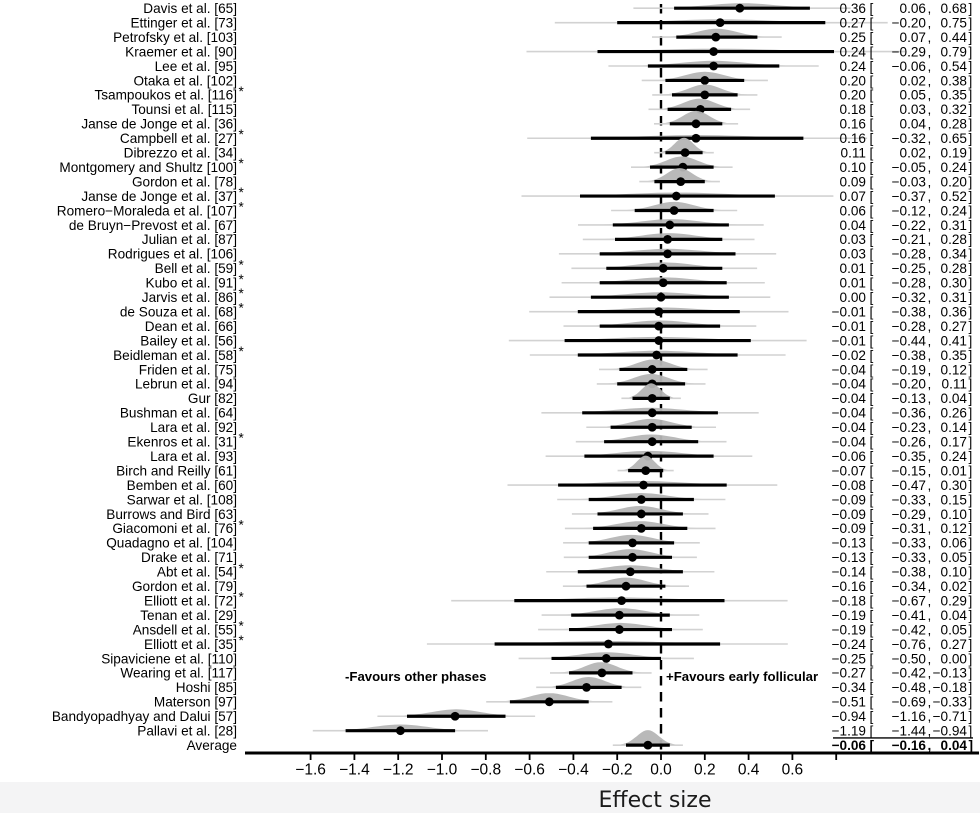  What do you see at coordinates (556, 340) in the screenshot?
I see `forest-row: Bailey et al. [56] −0.01 [−0.44, 0.41]` at bounding box center [556, 340].